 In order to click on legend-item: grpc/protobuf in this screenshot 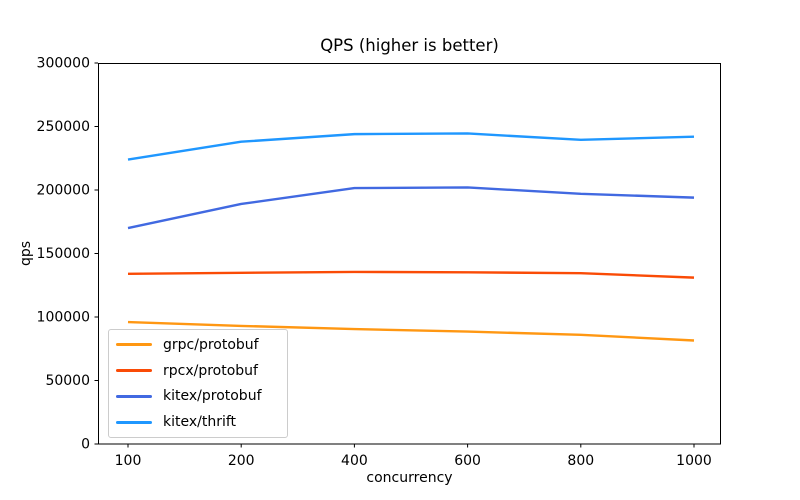, I will do `click(198, 345)`.